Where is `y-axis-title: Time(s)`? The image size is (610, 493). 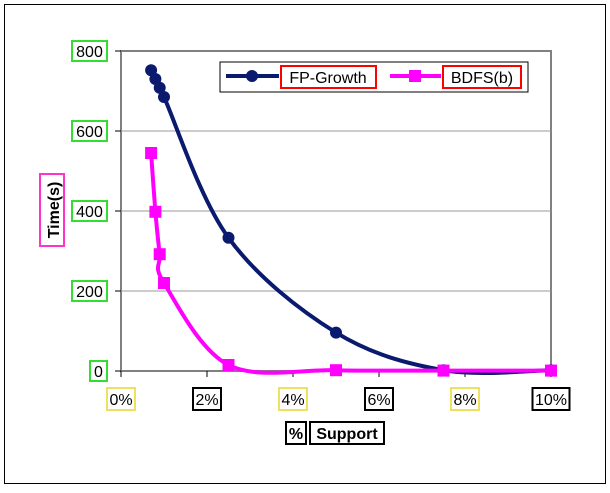
y-axis-title: Time(s) is located at coordinates (52, 210).